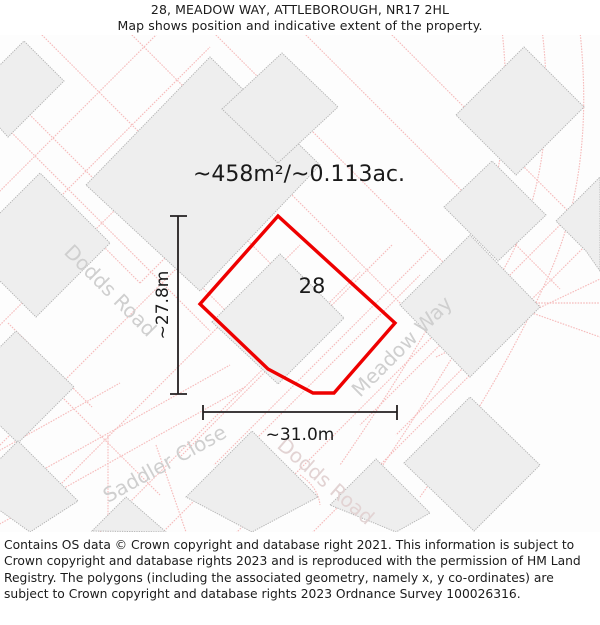  I want to click on property-boundary-polygon, so click(297, 304).